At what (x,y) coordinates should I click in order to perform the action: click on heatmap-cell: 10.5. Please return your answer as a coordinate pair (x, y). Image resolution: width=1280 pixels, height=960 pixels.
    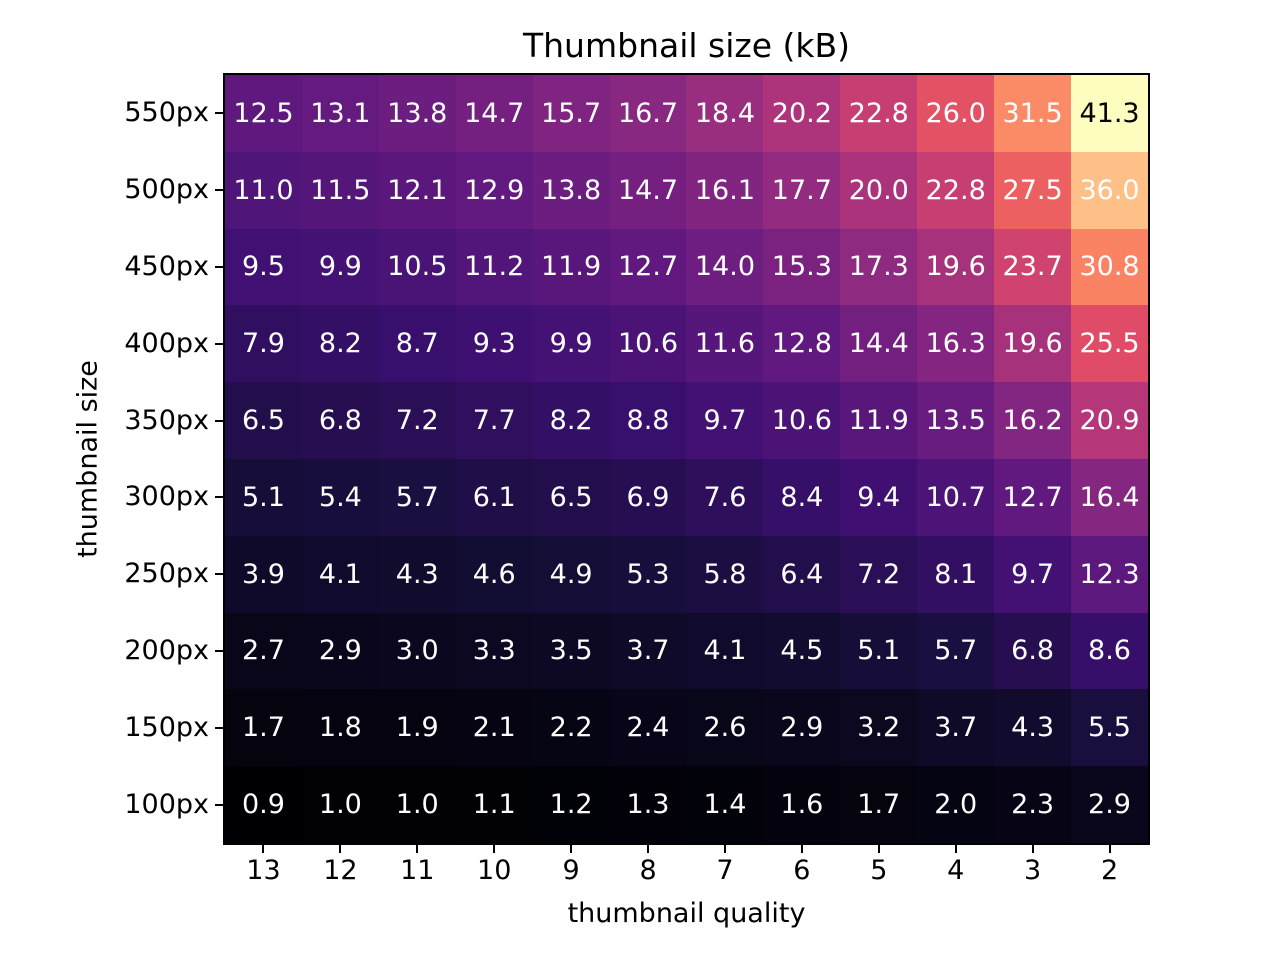
    Looking at the image, I should click on (417, 267).